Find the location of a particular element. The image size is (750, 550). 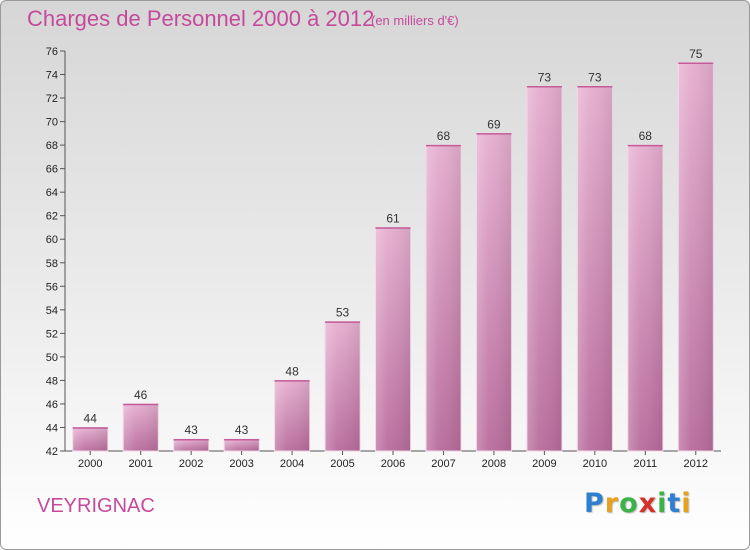

x-tick-label: 2000 is located at coordinates (90, 464).